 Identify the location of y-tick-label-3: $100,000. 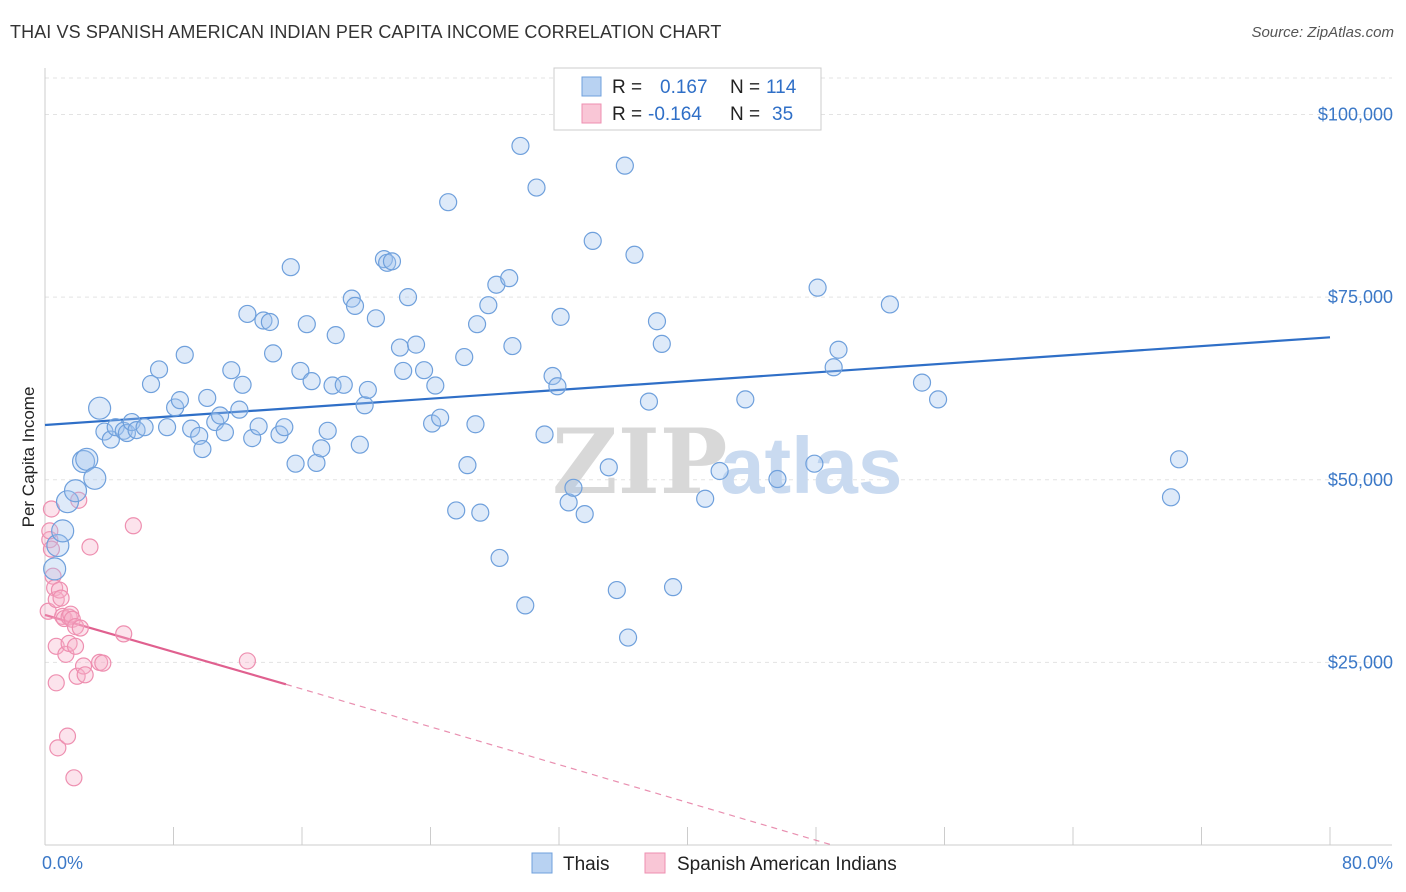
(1355, 115).